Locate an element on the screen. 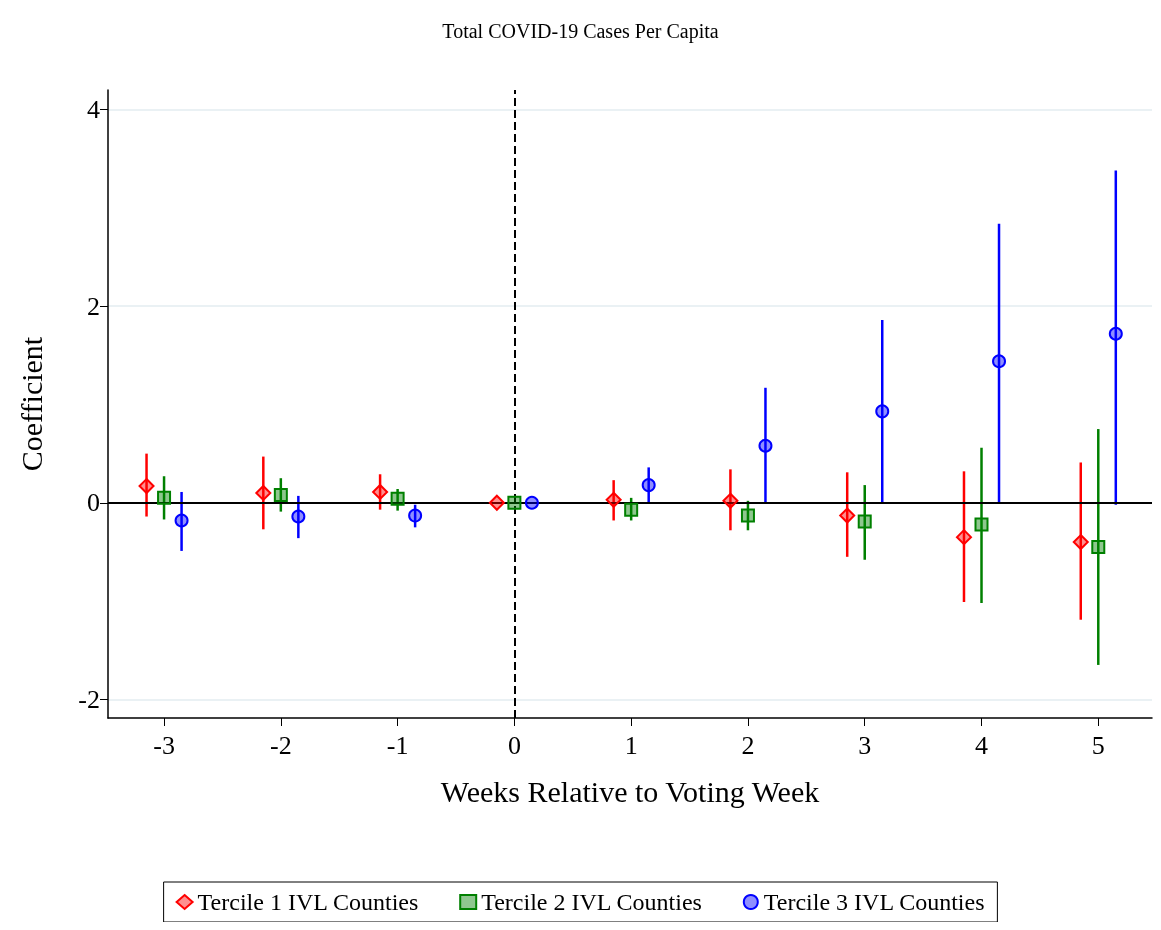 The width and height of the screenshot is (1161, 930). x-tick-label: 3 is located at coordinates (865, 745).